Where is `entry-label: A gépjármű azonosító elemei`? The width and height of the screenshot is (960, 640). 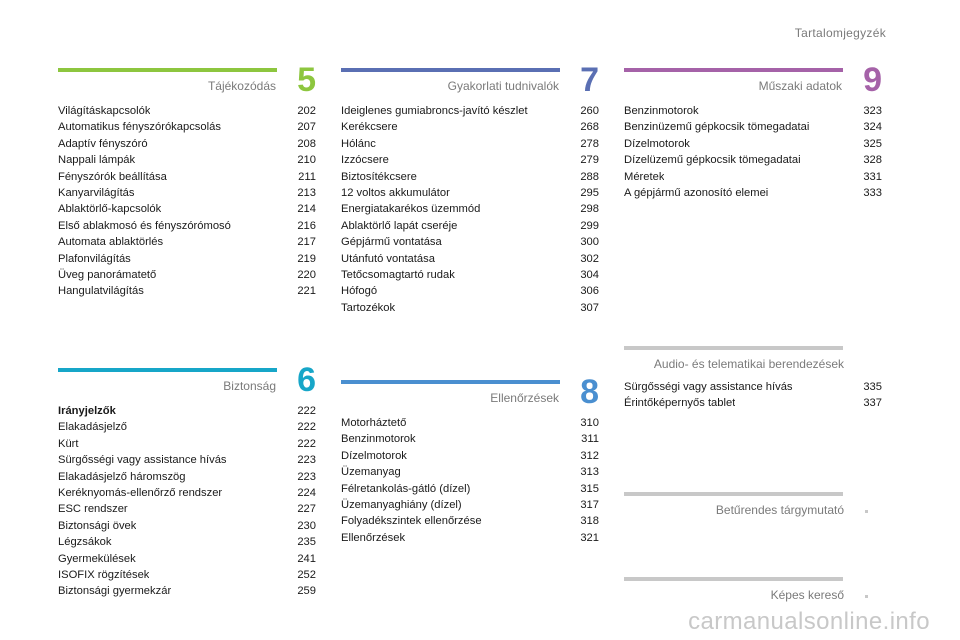 entry-label: A gépjármű azonosító elemei is located at coordinates (696, 192).